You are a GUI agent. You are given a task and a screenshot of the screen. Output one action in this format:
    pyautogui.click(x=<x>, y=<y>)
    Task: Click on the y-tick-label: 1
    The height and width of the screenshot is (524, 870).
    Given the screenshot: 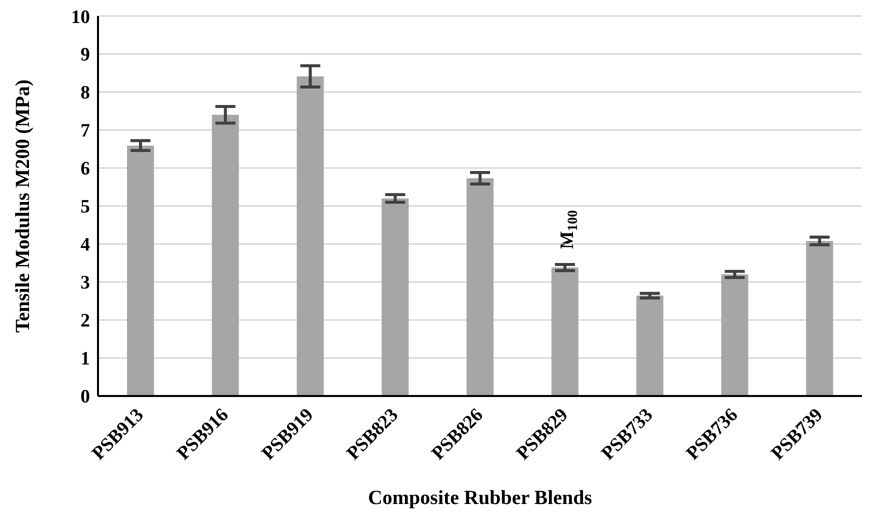 What is the action you would take?
    pyautogui.click(x=85, y=359)
    